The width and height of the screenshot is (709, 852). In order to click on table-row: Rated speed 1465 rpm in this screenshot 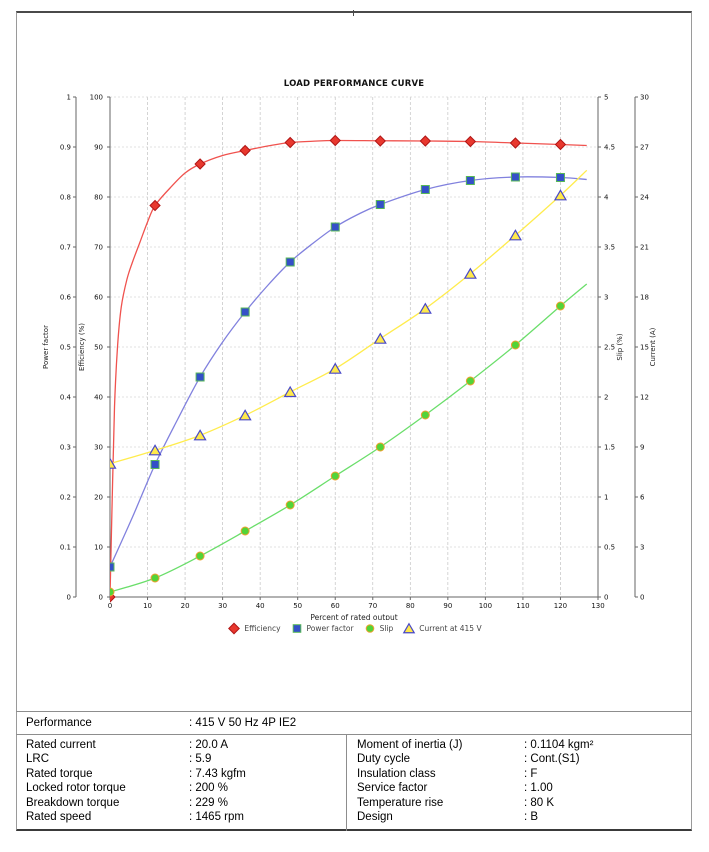, I will do `click(181, 817)`.